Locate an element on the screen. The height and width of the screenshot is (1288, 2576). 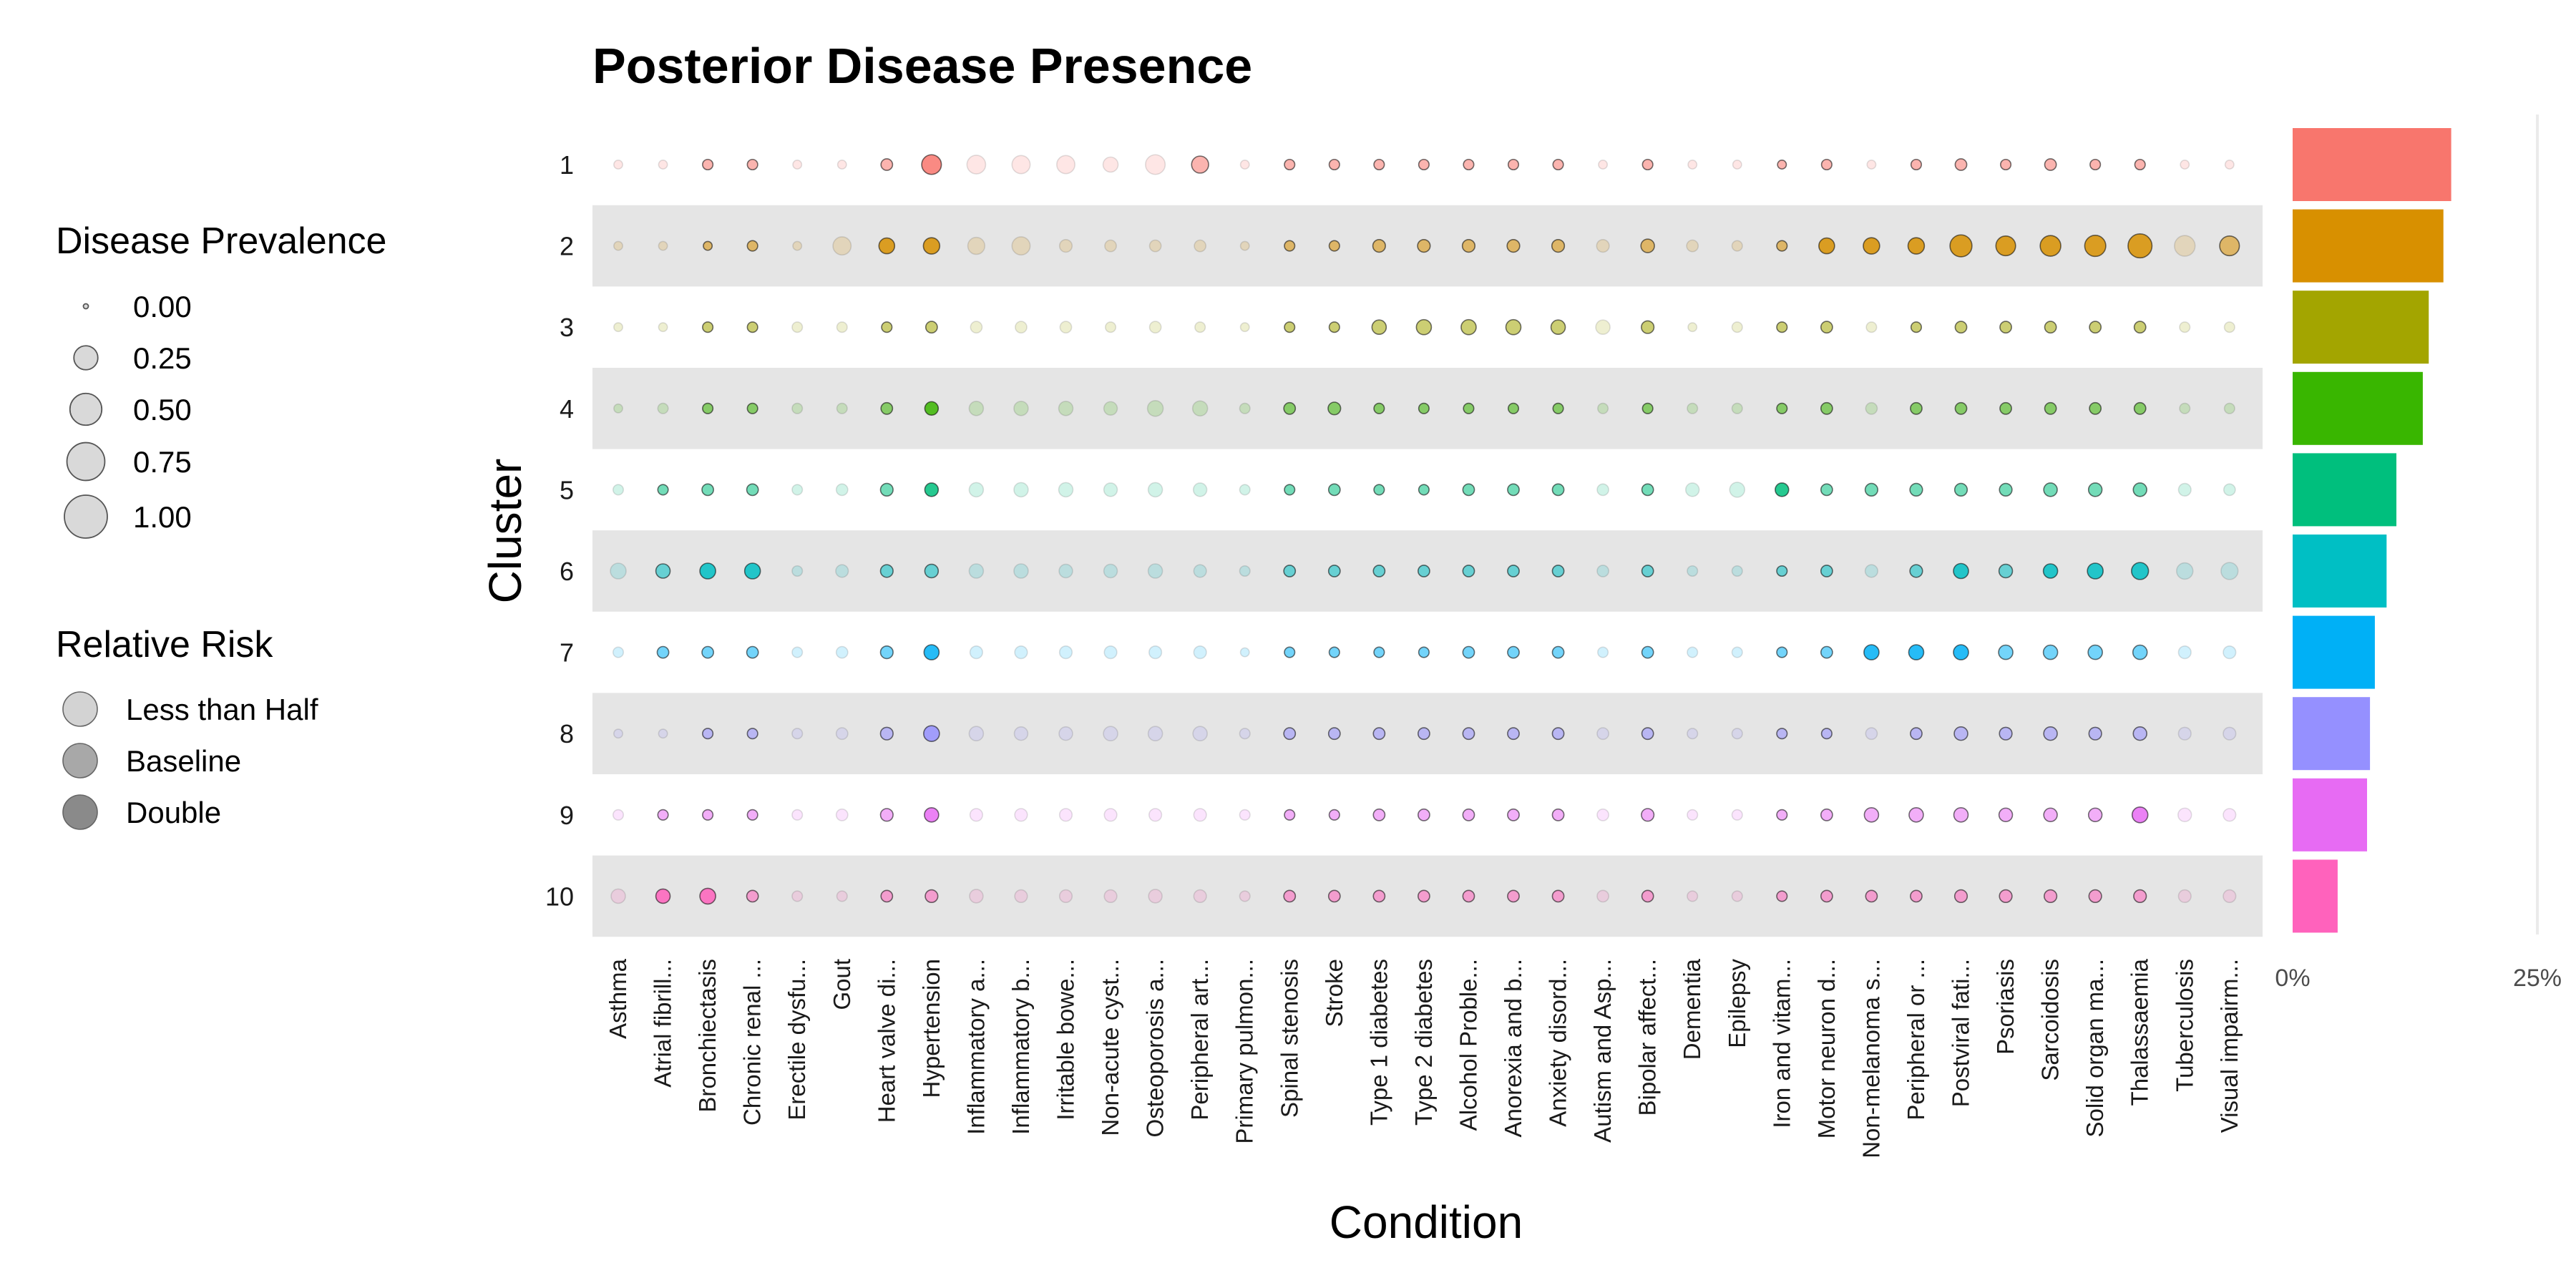
legend-prevalence-label: 1.00 is located at coordinates (162, 517).